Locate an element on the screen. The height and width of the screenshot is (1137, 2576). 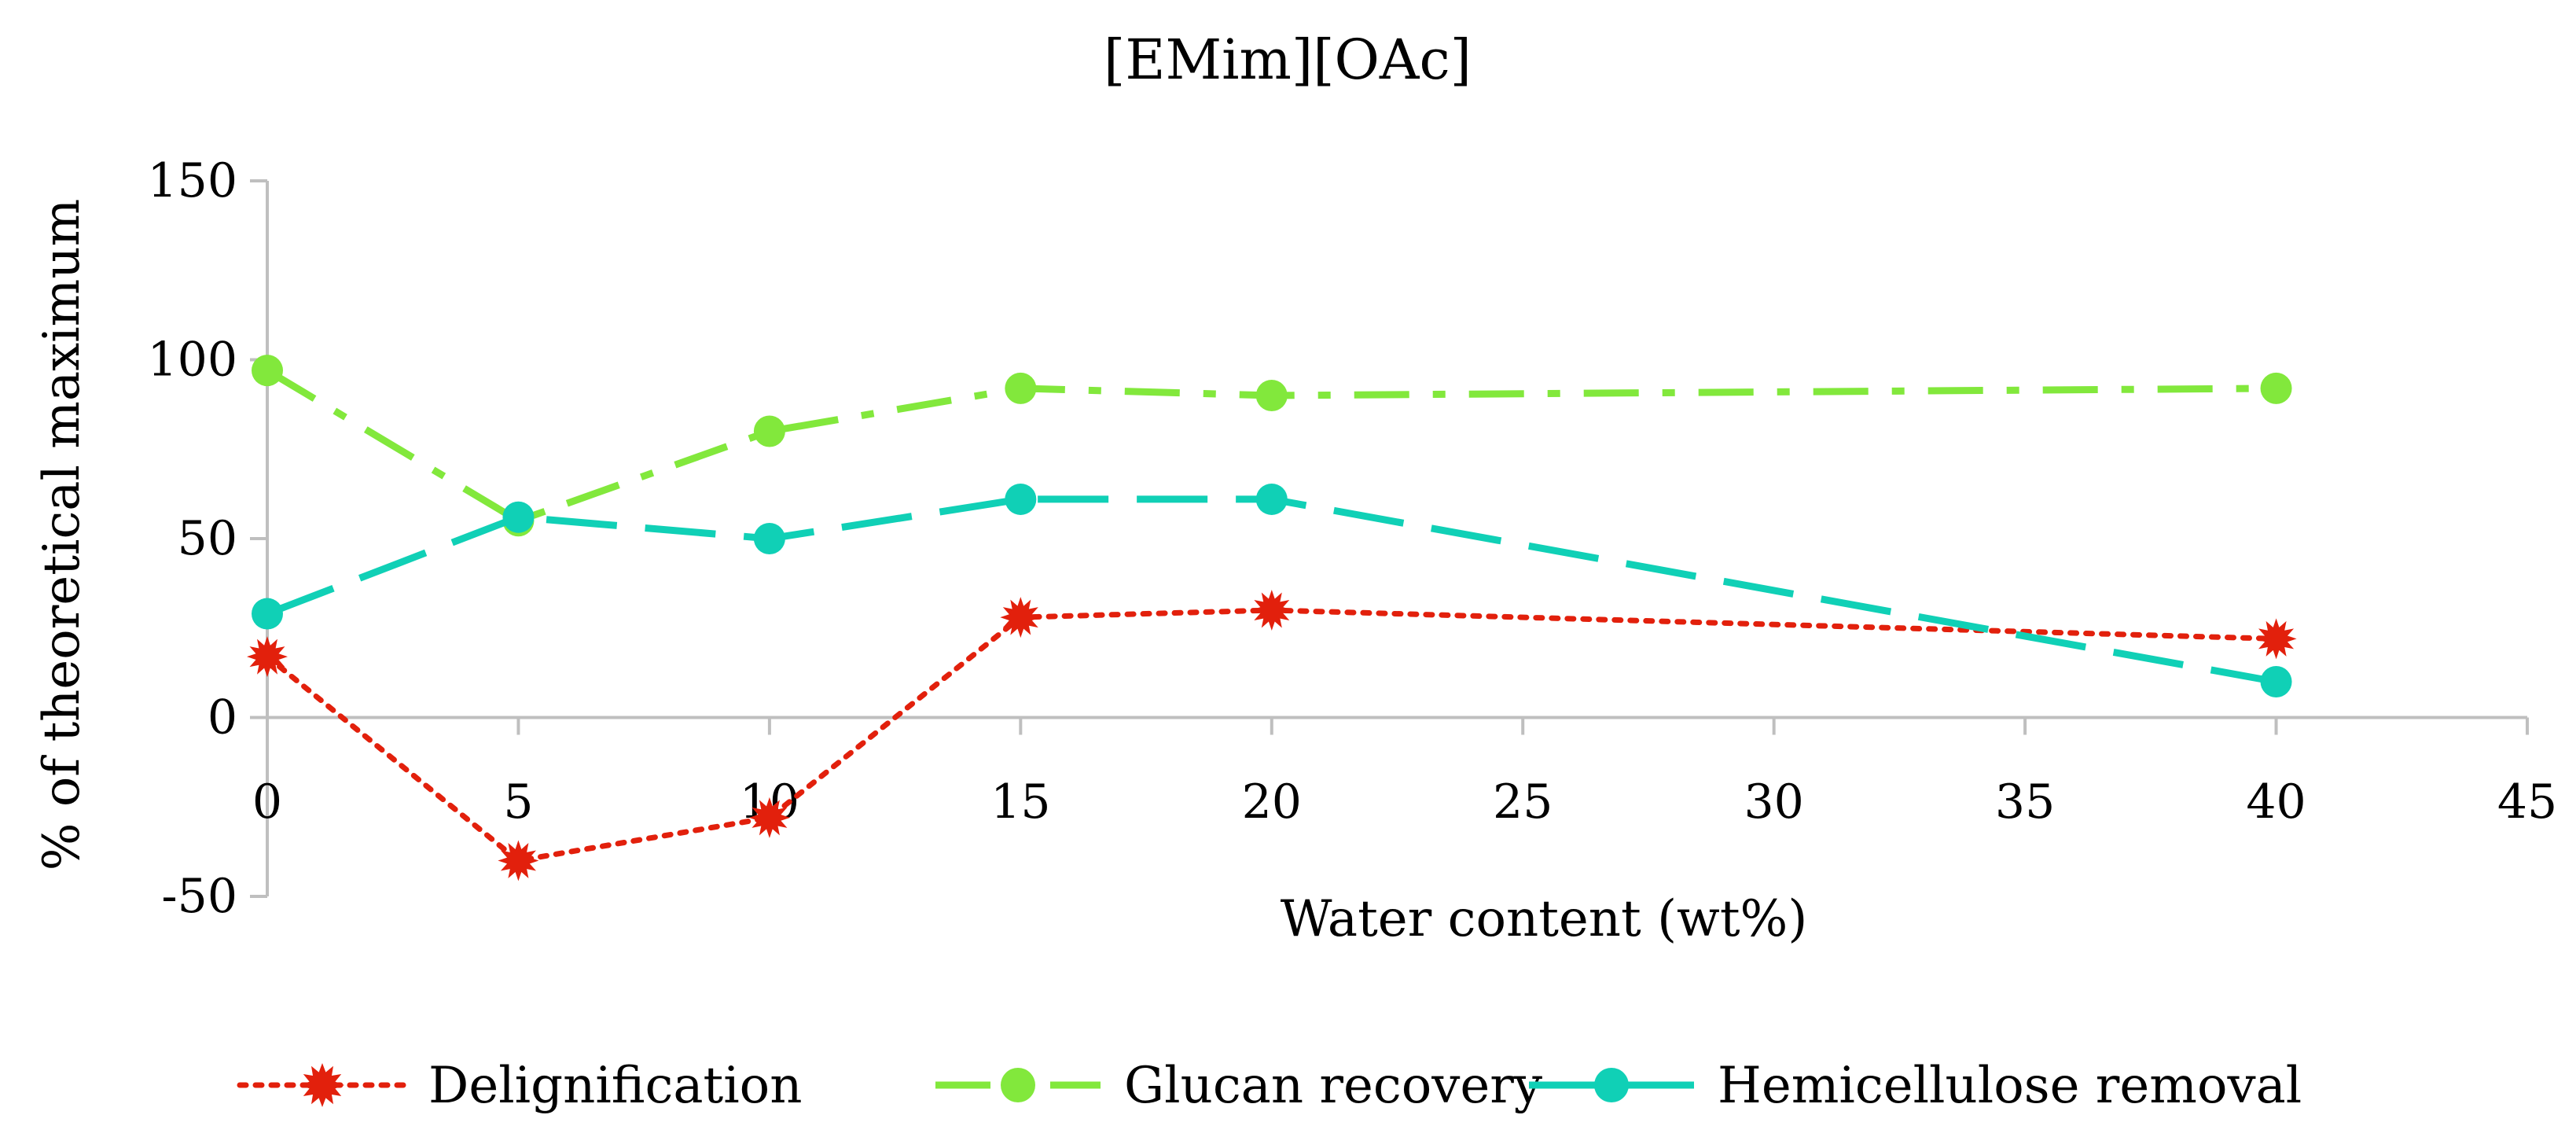
legend-item-hemicellulose-removal: Hemicellulose removal is located at coordinates (1915, 1086).